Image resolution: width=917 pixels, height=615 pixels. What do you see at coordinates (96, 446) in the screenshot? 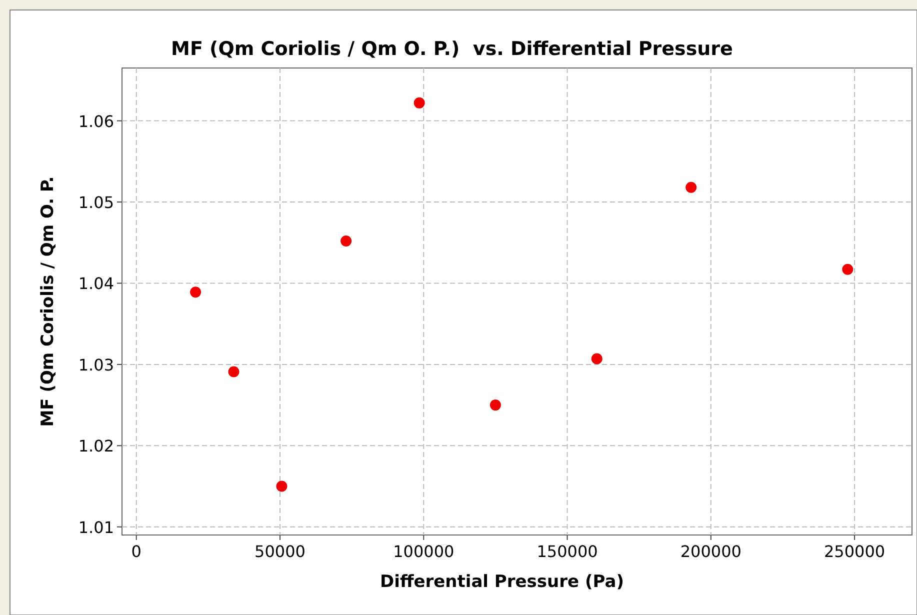
I see `y-tick-label: 1.02` at bounding box center [96, 446].